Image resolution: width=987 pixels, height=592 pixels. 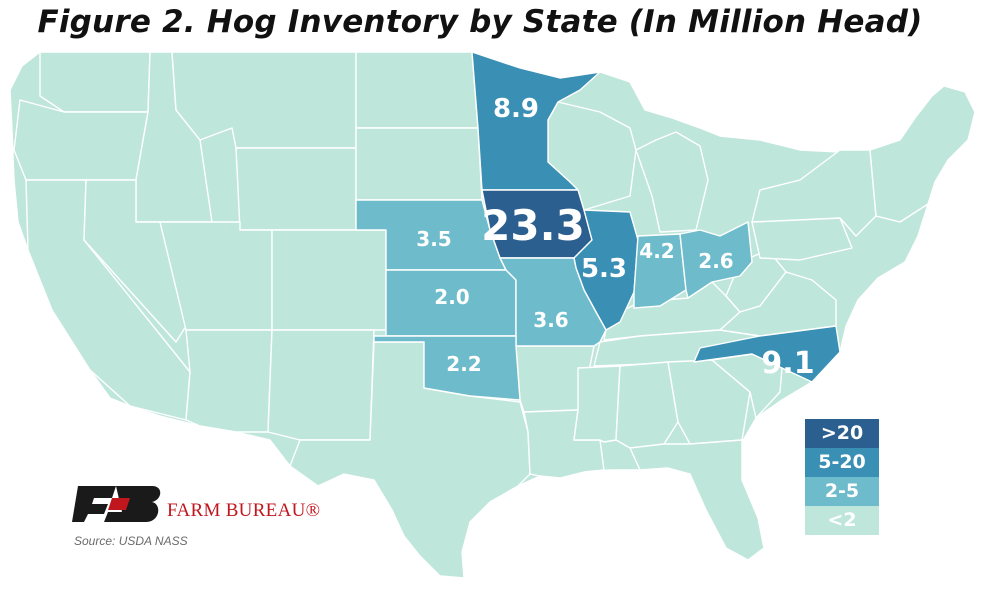 I want to click on state-virginia, so click(x=778, y=304).